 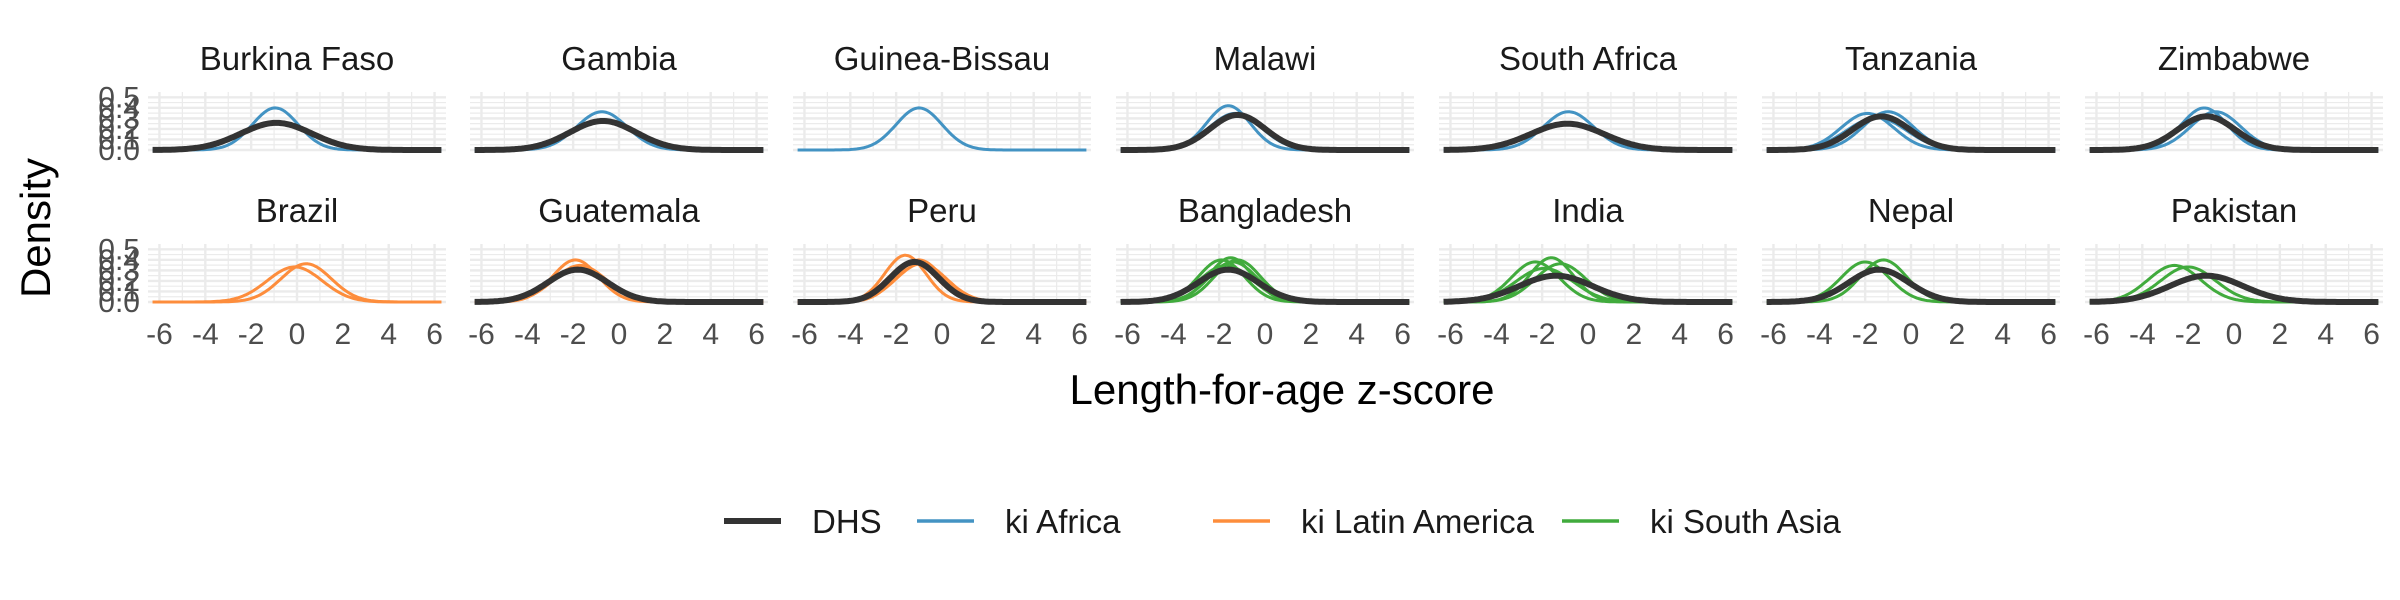 I want to click on legend-item-dhs: DHS, so click(x=803, y=521).